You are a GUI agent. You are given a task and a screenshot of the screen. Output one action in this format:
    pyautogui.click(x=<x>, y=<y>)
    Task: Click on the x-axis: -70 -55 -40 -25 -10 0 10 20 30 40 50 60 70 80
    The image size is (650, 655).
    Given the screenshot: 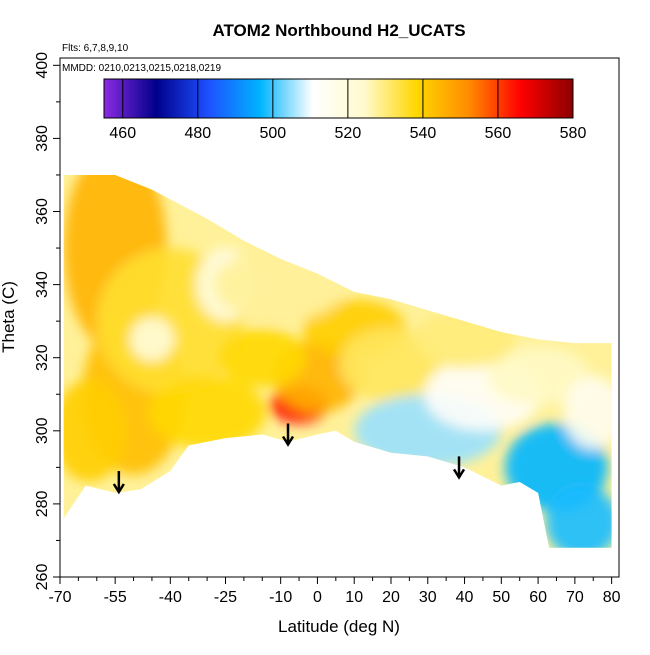 What is the action you would take?
    pyautogui.click(x=334, y=591)
    